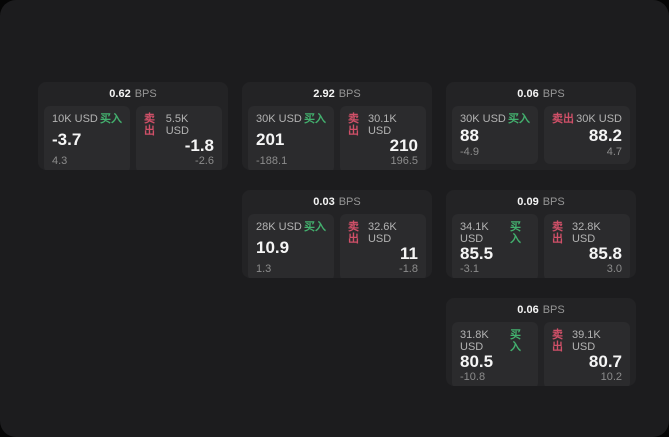 The height and width of the screenshot is (437, 669). I want to click on buy-quote-panel: 30K USD 买入 88 -4.9, so click(495, 135).